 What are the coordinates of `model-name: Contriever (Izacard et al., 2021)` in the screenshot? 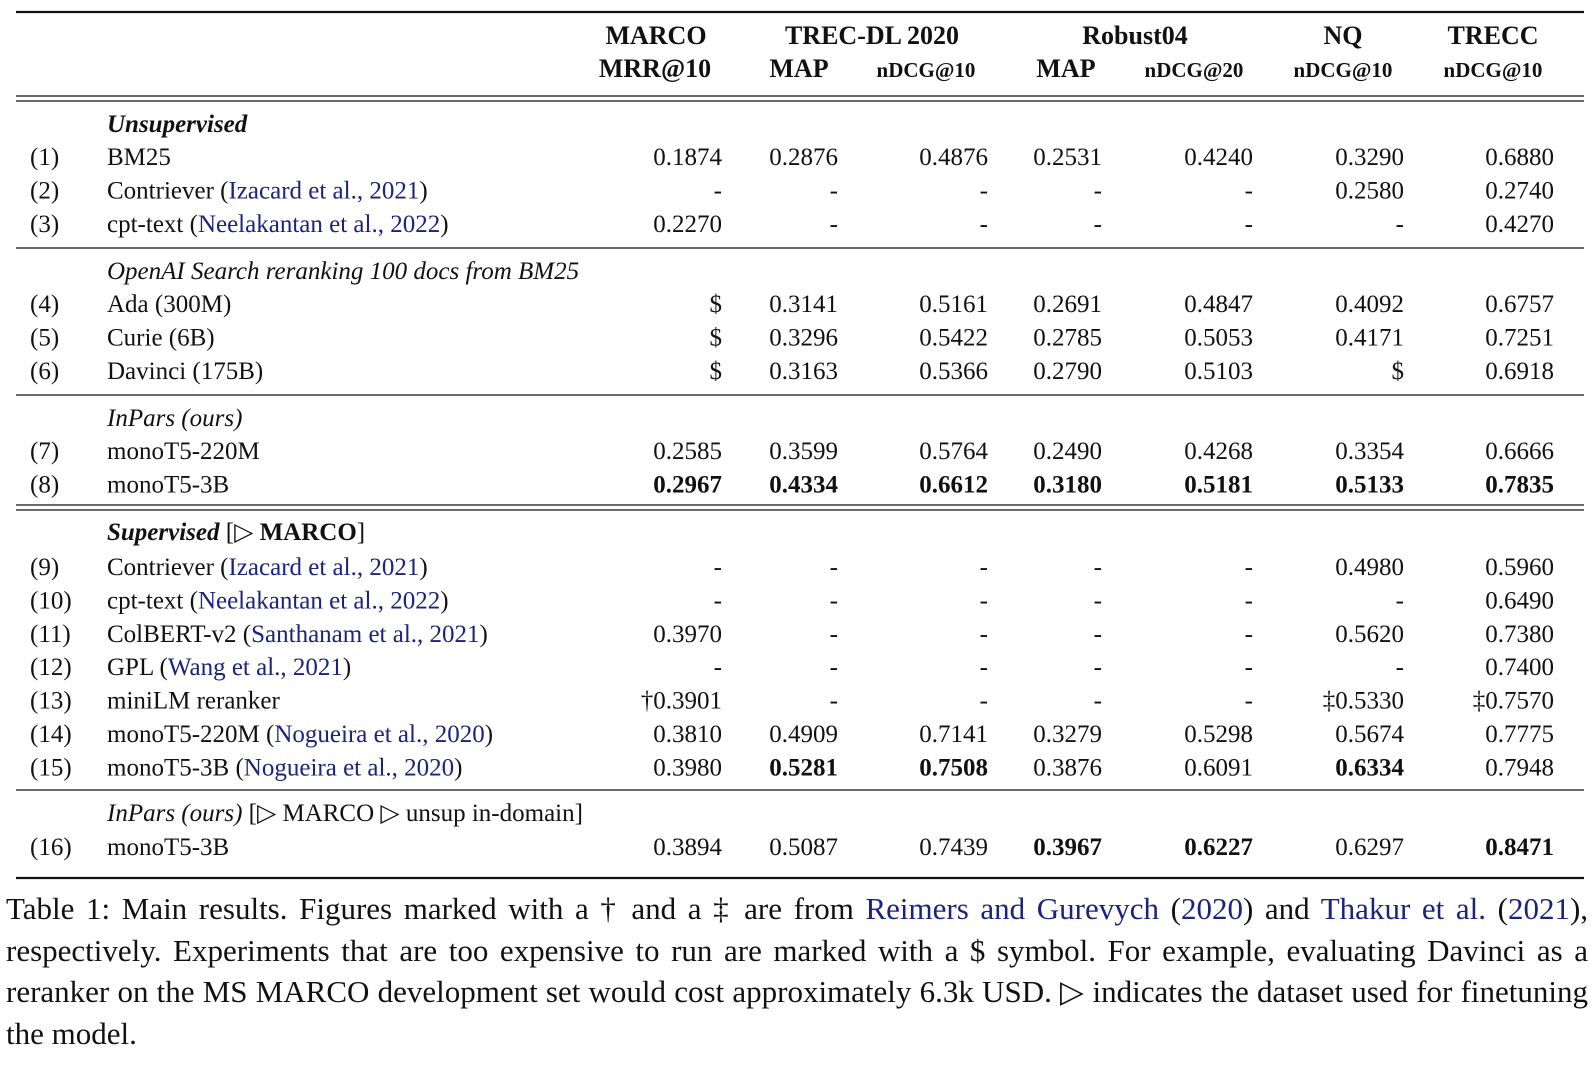 It's located at (267, 567).